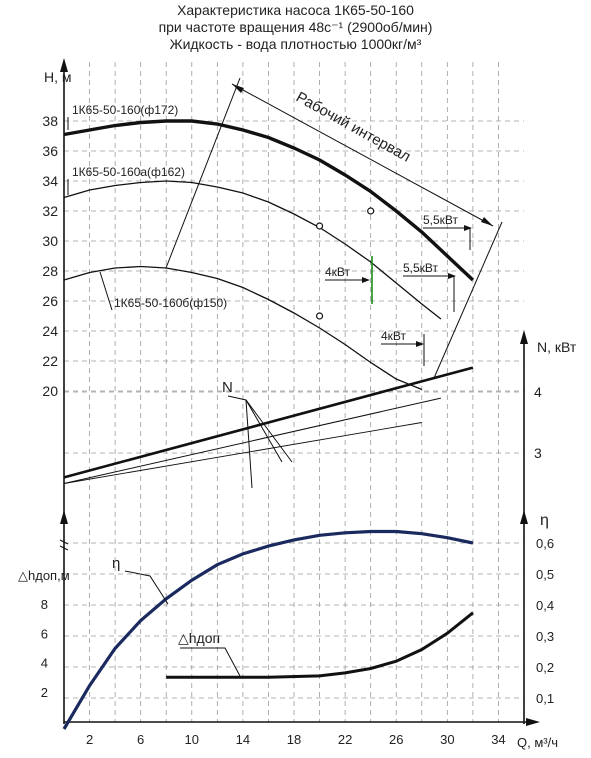 This screenshot has height=758, width=591. What do you see at coordinates (537, 742) in the screenshot?
I see `x-axis-label: Q, м³/ч` at bounding box center [537, 742].